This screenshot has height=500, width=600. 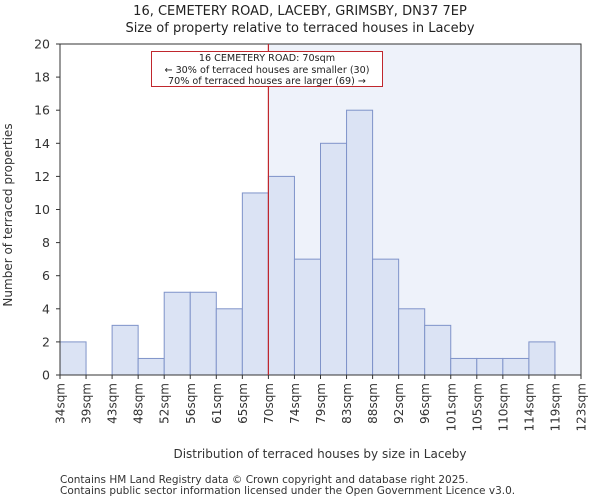 I want to click on x-tick-label: 43sqm, so click(x=113, y=403).